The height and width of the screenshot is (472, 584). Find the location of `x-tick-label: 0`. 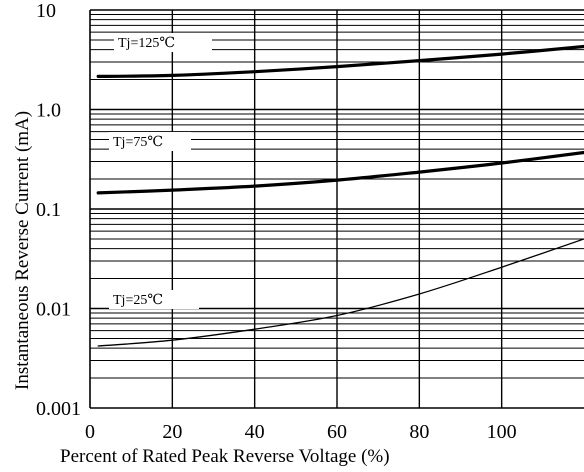

x-tick-label: 0 is located at coordinates (90, 432).